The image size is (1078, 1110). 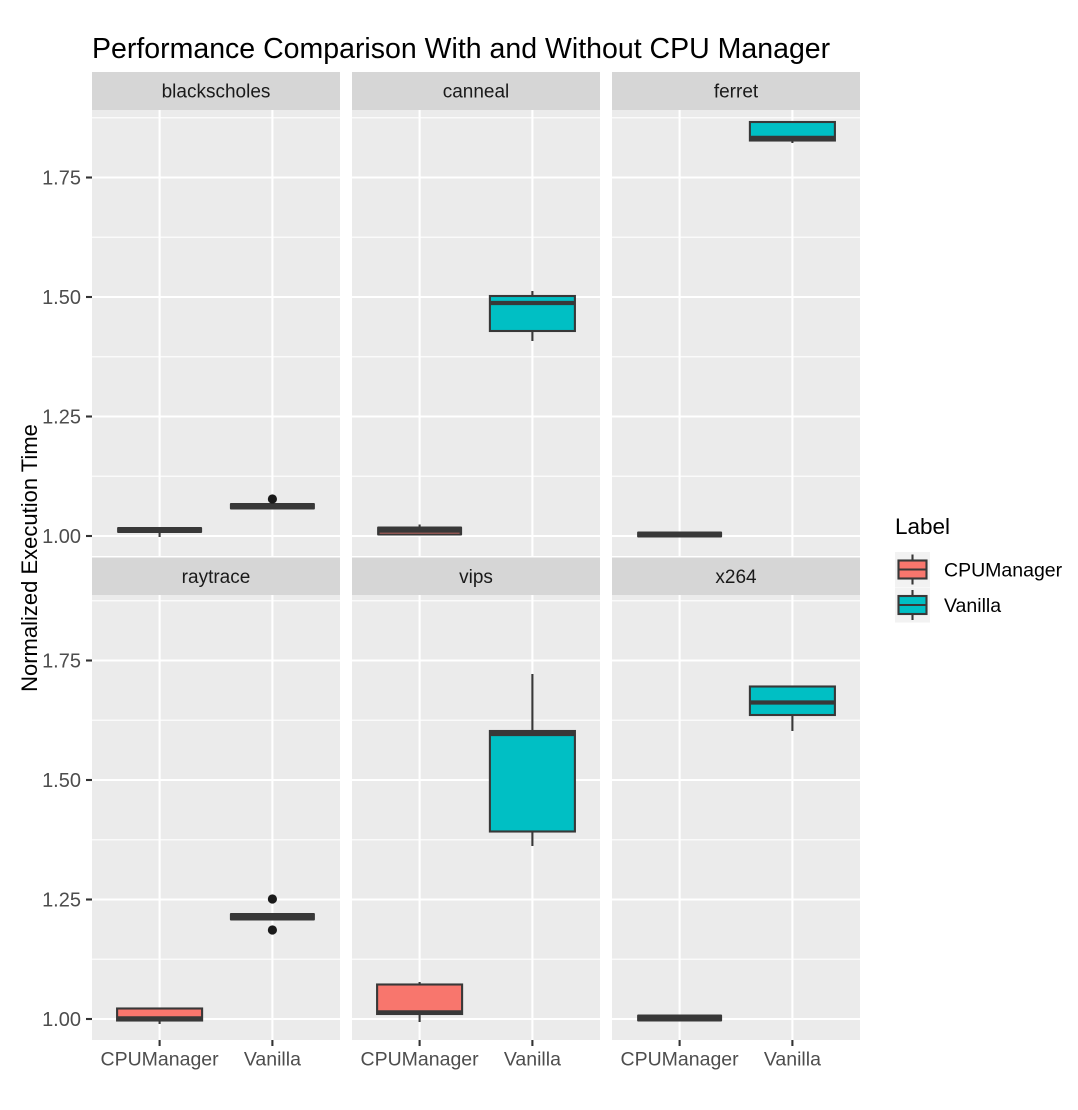 I want to click on svg-text: canneal, so click(x=476, y=92).